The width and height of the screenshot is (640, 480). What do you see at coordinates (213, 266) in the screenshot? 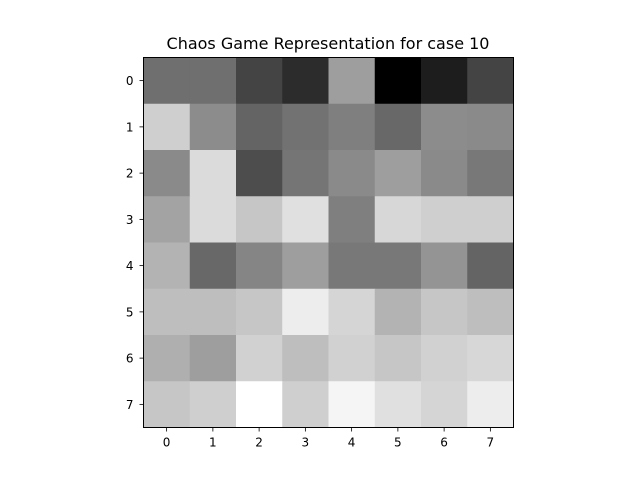
I see `heatmap-cell-r4-c1` at bounding box center [213, 266].